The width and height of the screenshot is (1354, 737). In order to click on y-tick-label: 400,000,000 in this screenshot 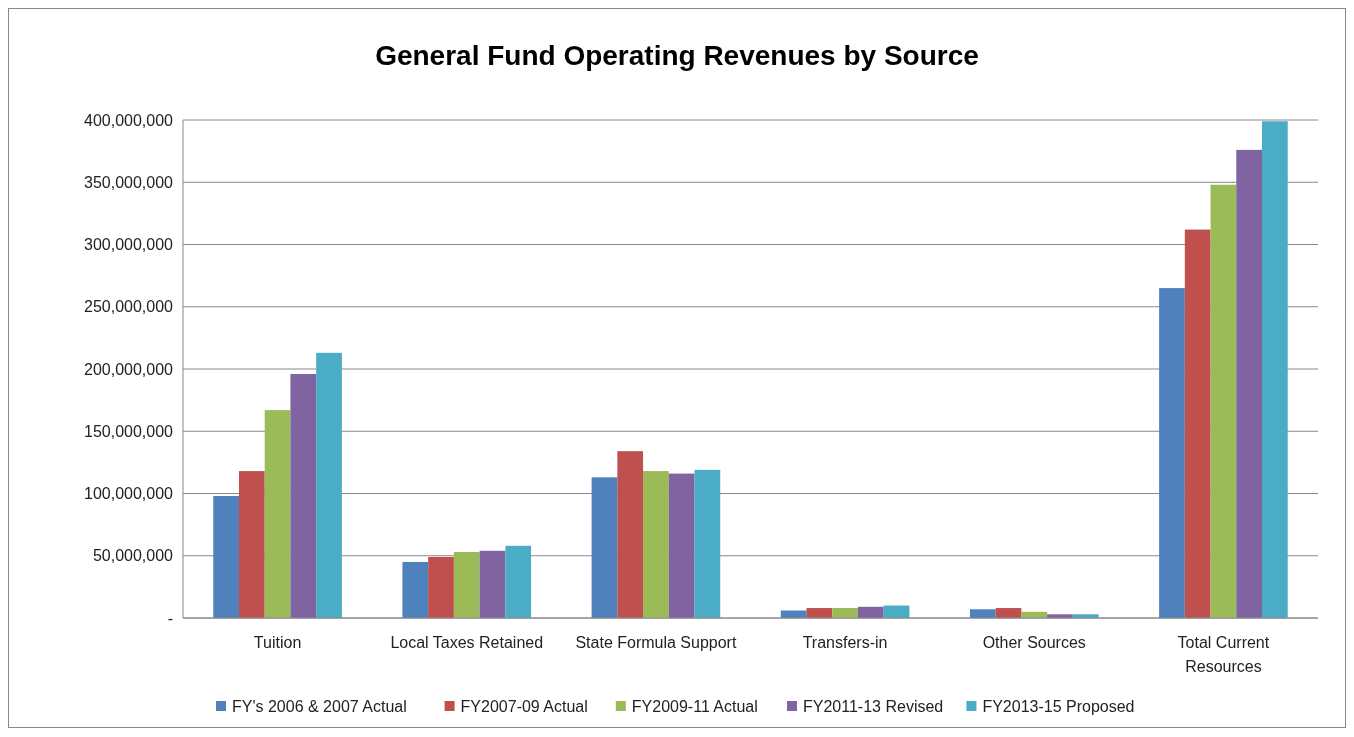, I will do `click(129, 120)`.